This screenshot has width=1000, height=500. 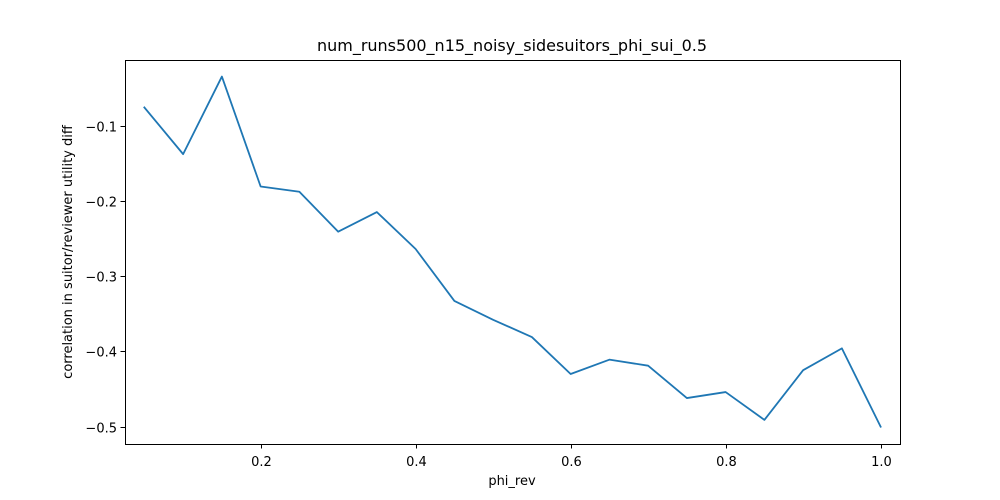 I want to click on y-tick-label: −0.5, so click(x=101, y=429).